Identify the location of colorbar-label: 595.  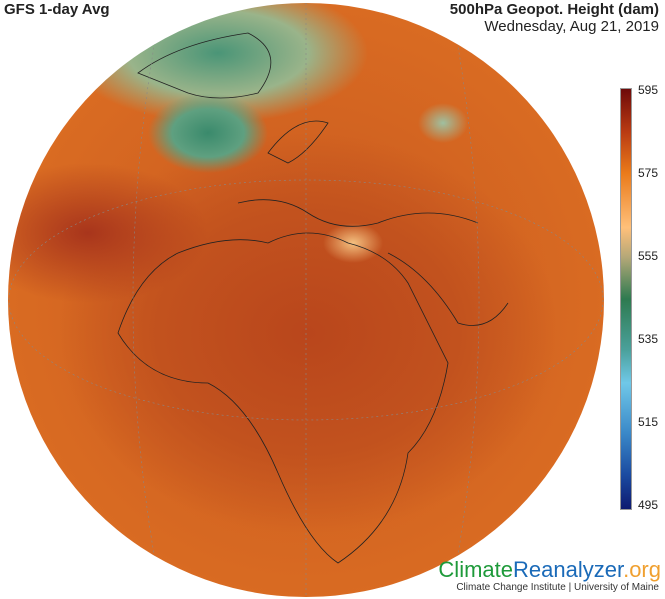
(648, 90).